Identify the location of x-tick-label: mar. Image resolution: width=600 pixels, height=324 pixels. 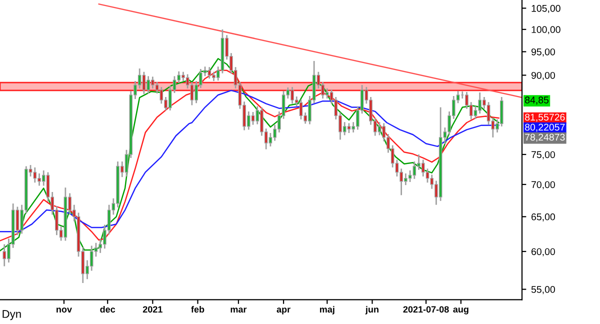
(238, 310).